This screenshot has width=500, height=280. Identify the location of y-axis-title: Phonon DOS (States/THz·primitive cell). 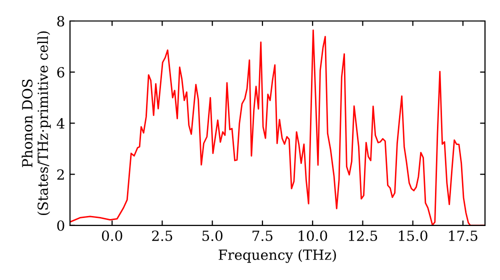
(36, 123).